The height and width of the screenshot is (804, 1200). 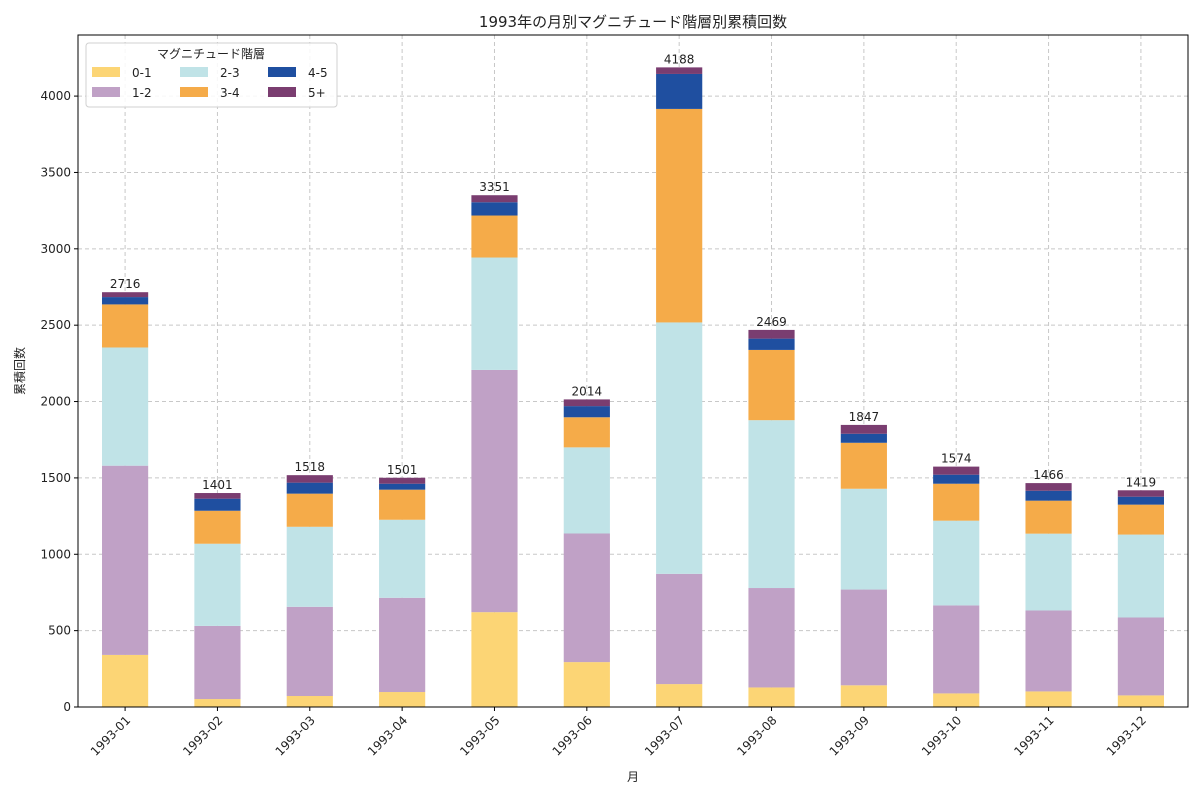 I want to click on total-label: 1401, so click(x=217, y=485).